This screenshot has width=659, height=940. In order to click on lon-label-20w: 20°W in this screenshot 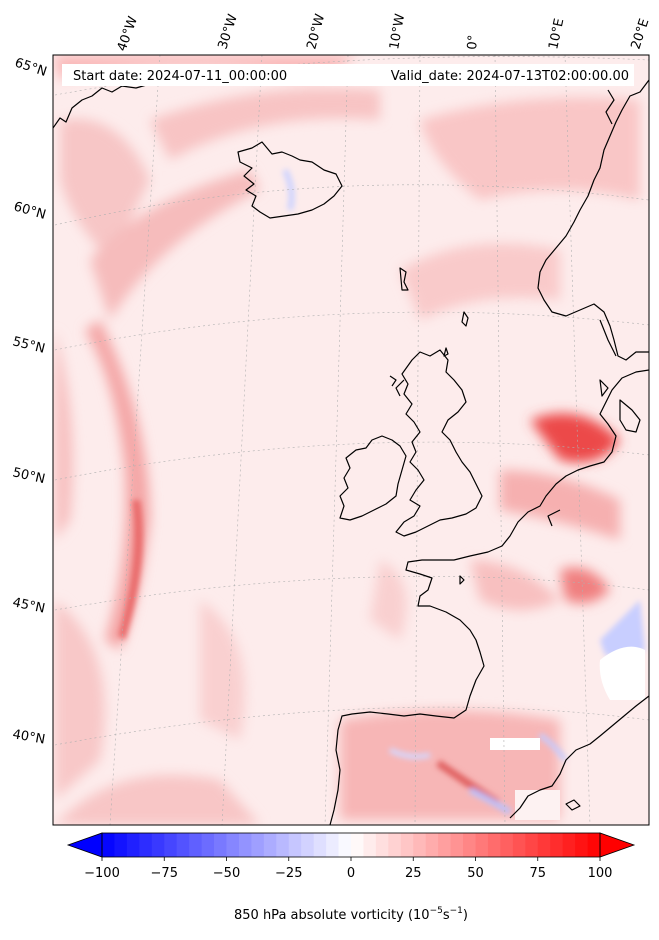, I will do `click(316, 31)`.